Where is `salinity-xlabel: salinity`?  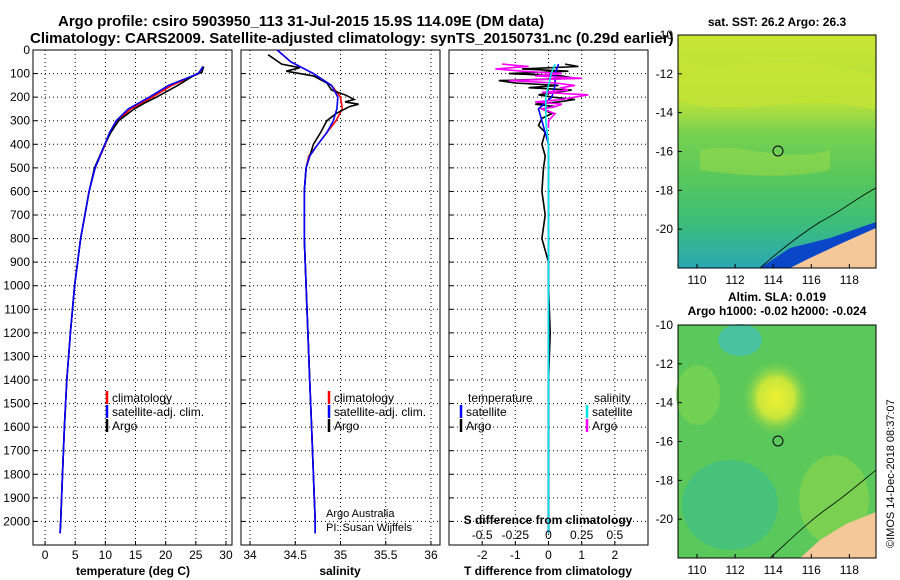 salinity-xlabel: salinity is located at coordinates (340, 571).